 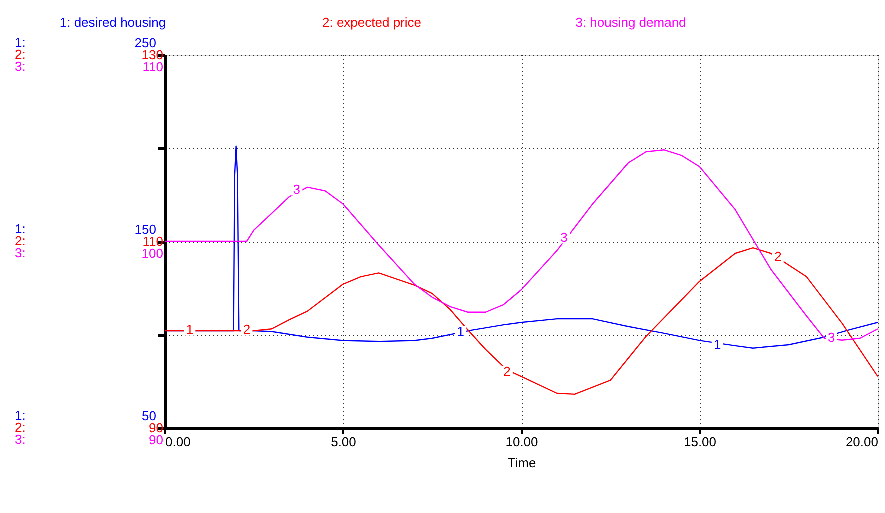 What do you see at coordinates (372, 22) in the screenshot?
I see `text: 2: expected price` at bounding box center [372, 22].